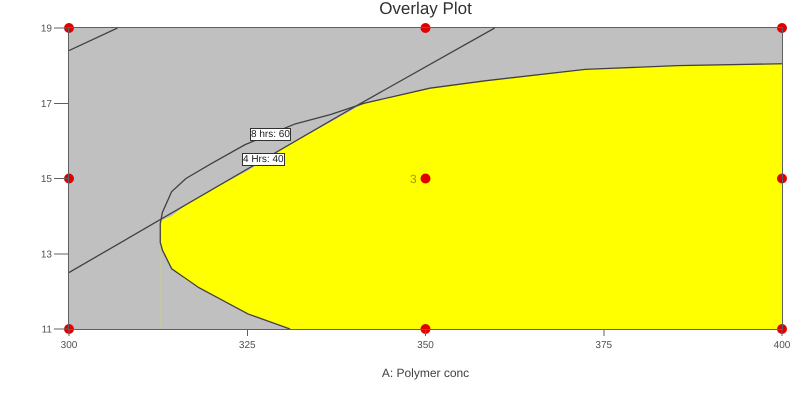 This screenshot has width=803, height=400. Describe the element at coordinates (46, 29) in the screenshot. I see `y-tick-label: 19` at that location.